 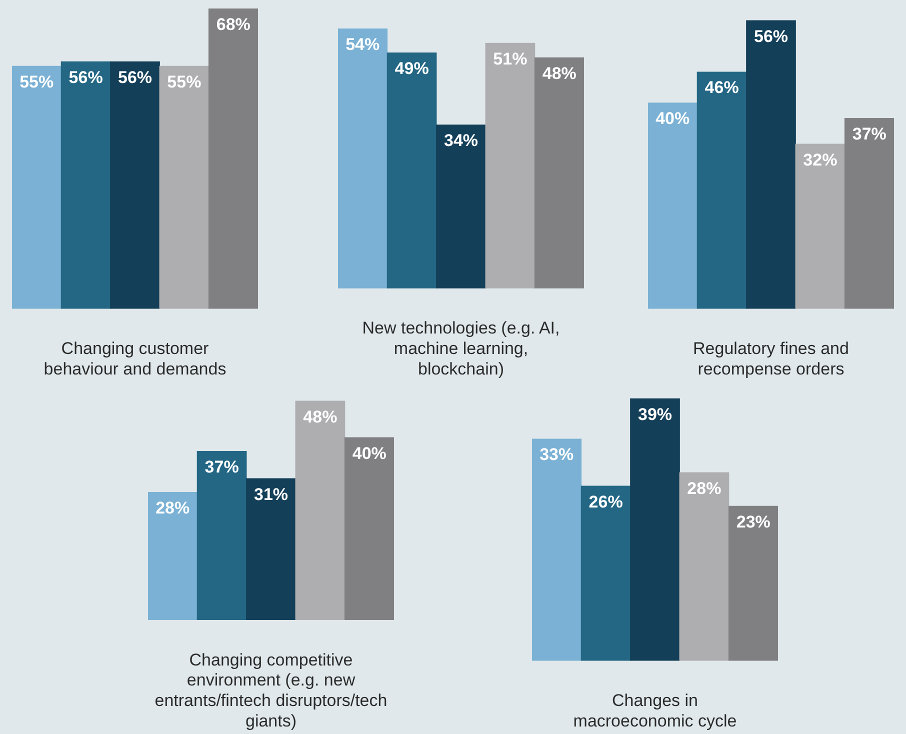 What do you see at coordinates (510, 58) in the screenshot?
I see `data-label: 51%` at bounding box center [510, 58].